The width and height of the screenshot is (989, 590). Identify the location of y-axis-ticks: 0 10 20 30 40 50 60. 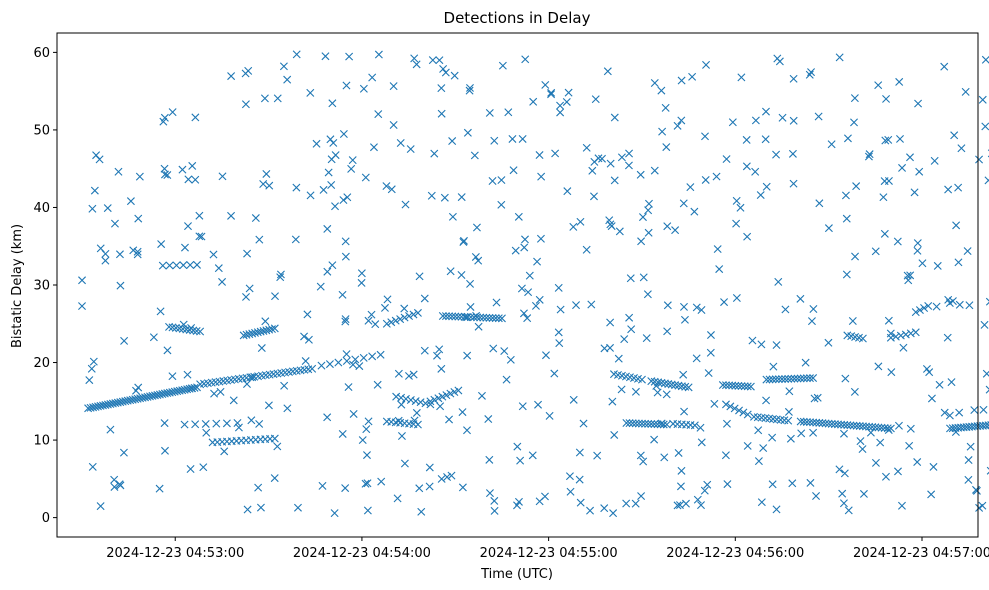
(45, 286).